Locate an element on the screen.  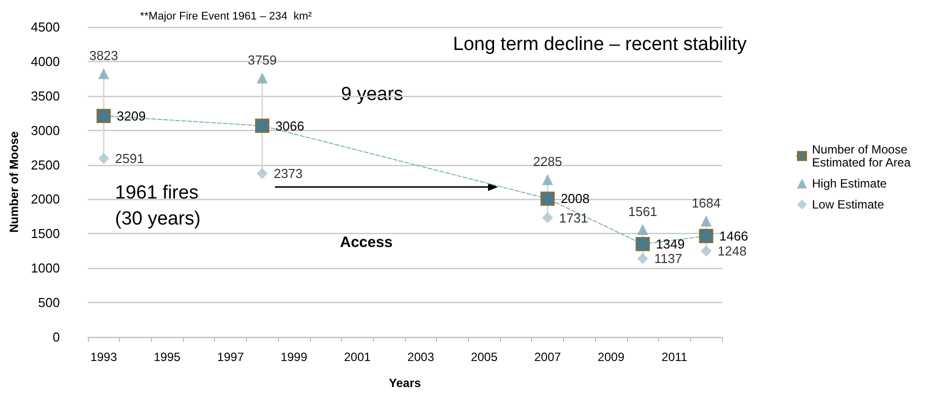
data-label: 3823 is located at coordinates (103, 56).